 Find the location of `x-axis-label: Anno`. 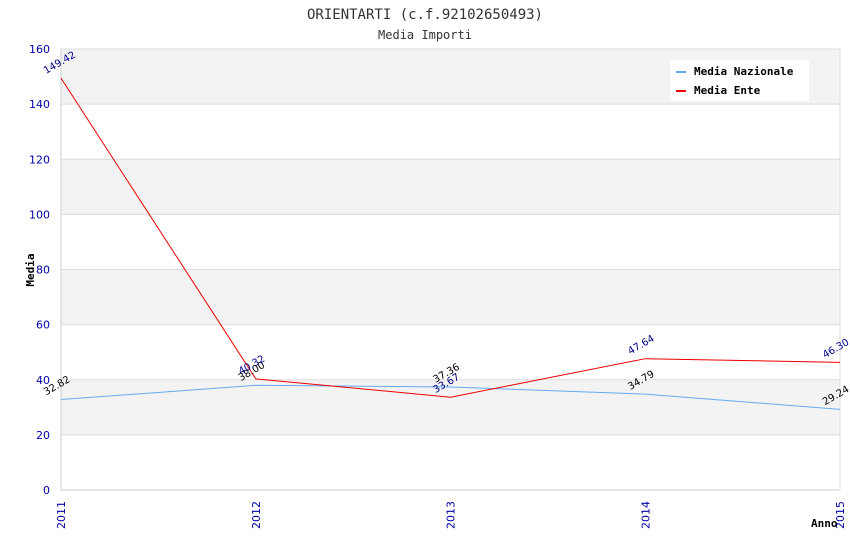

x-axis-label: Anno is located at coordinates (824, 523).